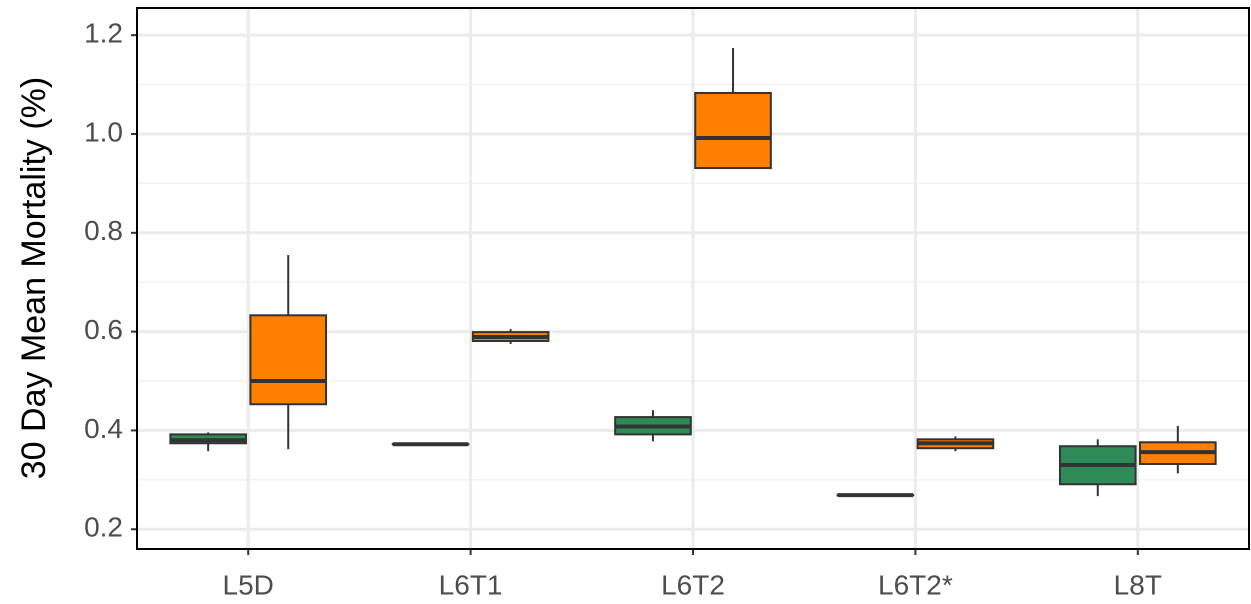 This screenshot has height=604, width=1251. What do you see at coordinates (248, 584) in the screenshot?
I see `x-tick-label: L5D` at bounding box center [248, 584].